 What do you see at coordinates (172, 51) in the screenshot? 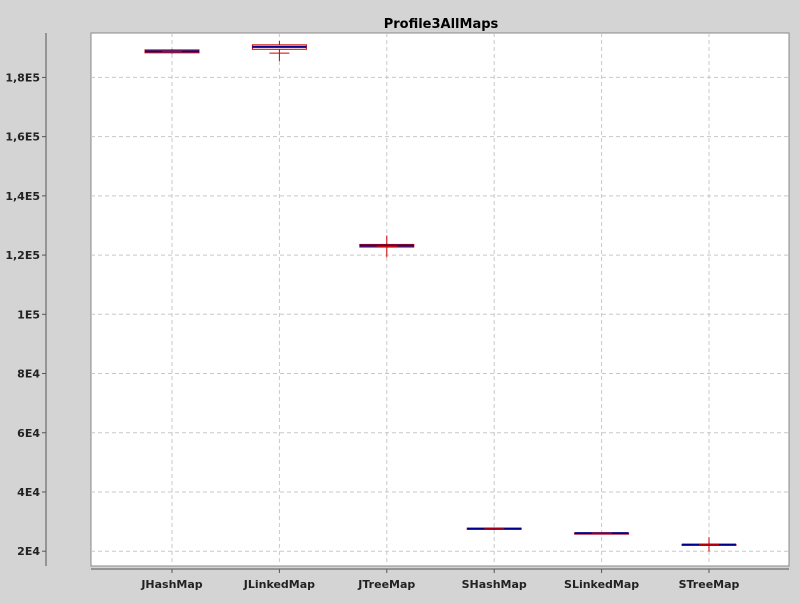
I see `box-JHashMap` at bounding box center [172, 51].